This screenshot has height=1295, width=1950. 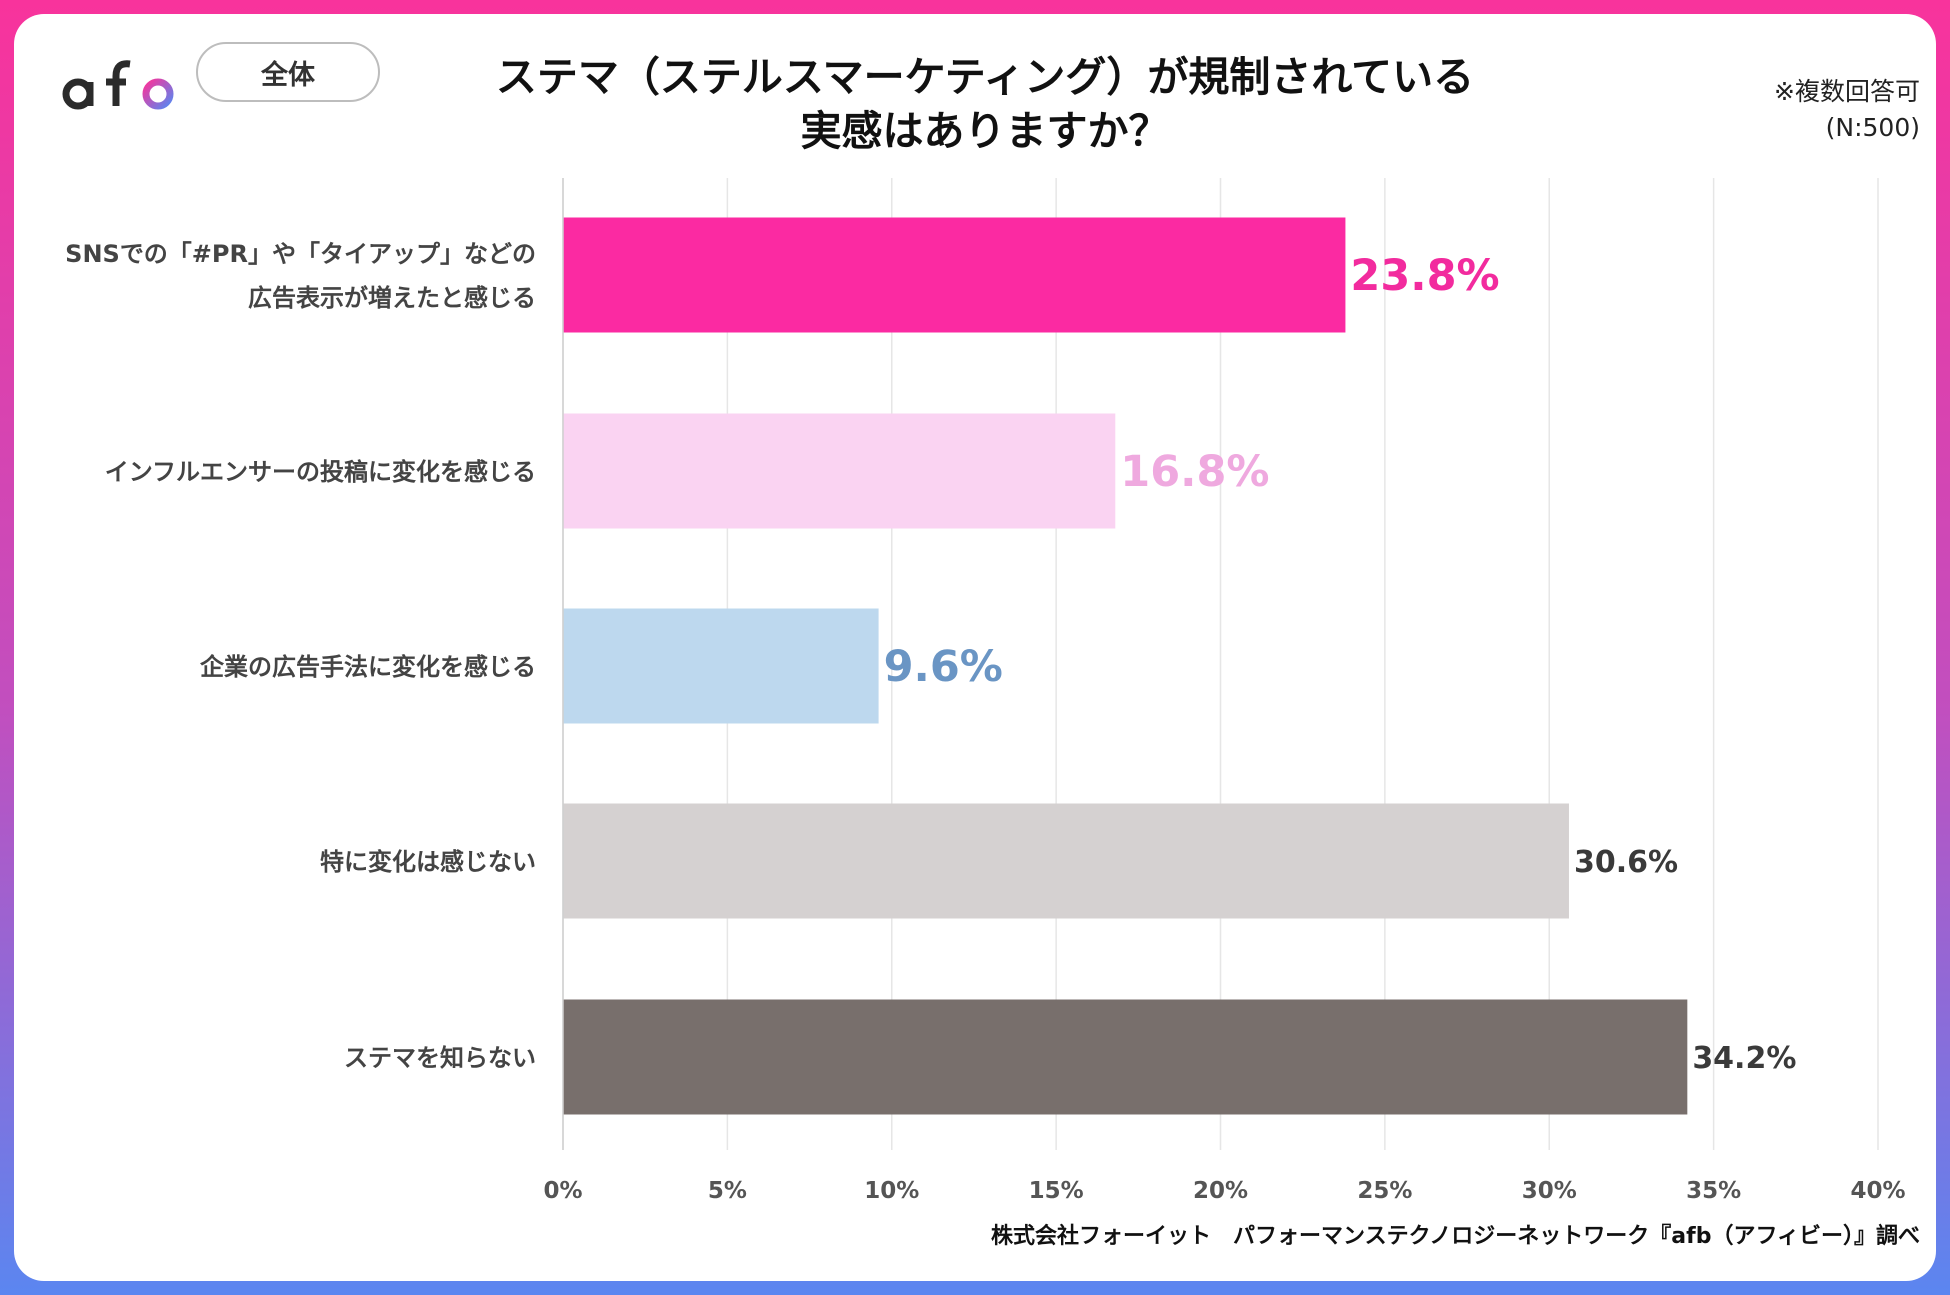 What do you see at coordinates (1847, 91) in the screenshot?
I see `note-multiple-answers: ※複数回答可` at bounding box center [1847, 91].